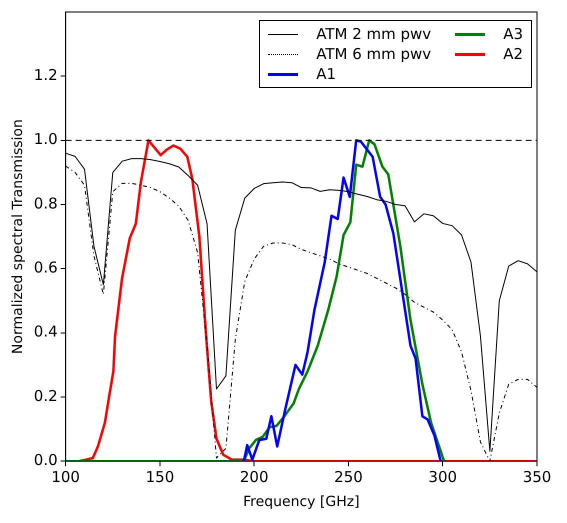  Describe the element at coordinates (443, 477) in the screenshot. I see `x-tick-label: 300` at that location.